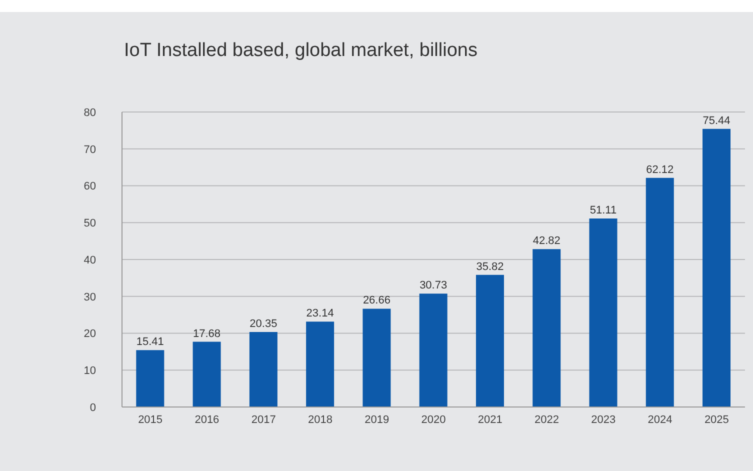  I want to click on x-tick-label: 2020, so click(433, 420).